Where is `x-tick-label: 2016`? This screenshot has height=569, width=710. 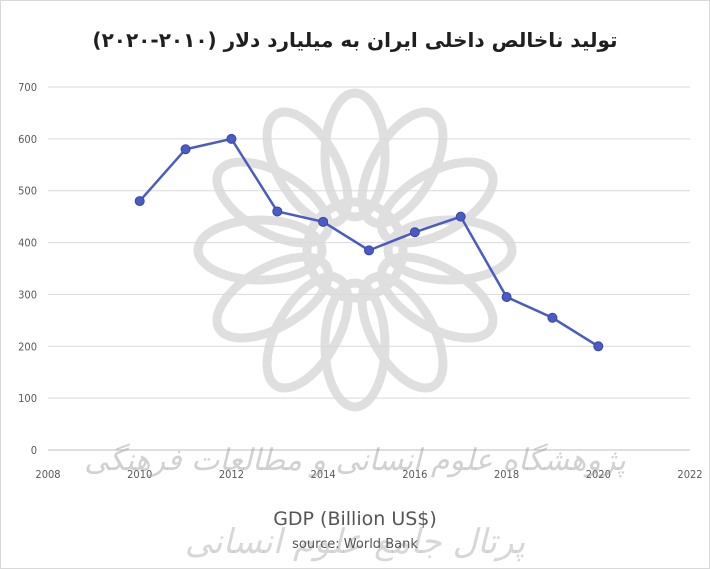
x-tick-label: 2016 is located at coordinates (414, 474).